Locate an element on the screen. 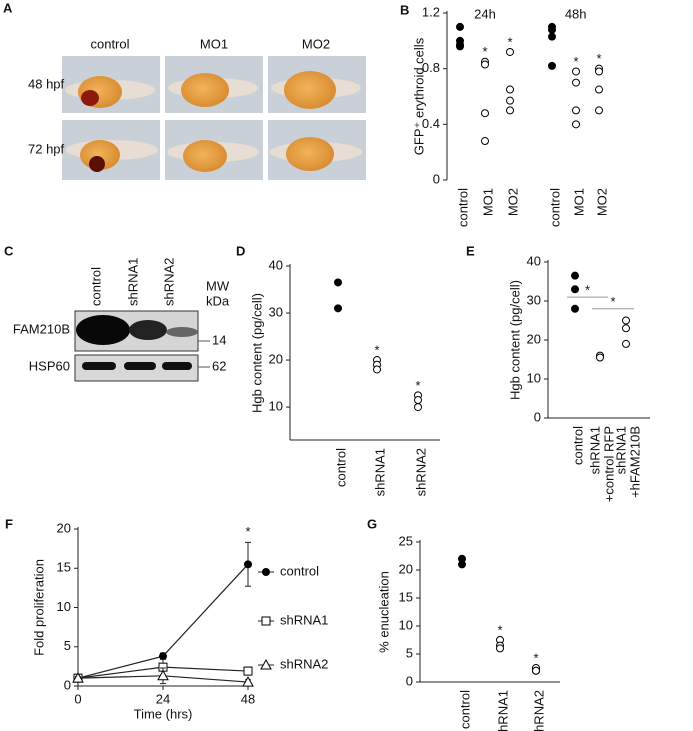  x-tick-label: 24 is located at coordinates (163, 698).